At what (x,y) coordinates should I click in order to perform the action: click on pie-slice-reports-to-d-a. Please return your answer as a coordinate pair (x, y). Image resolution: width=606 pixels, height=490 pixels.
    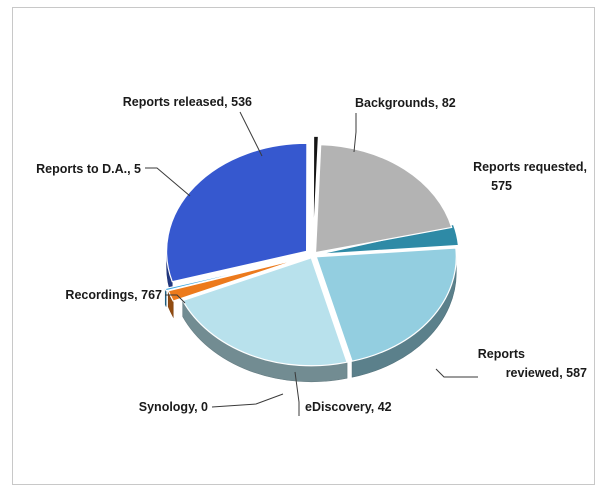
    Looking at the image, I should click on (316, 190).